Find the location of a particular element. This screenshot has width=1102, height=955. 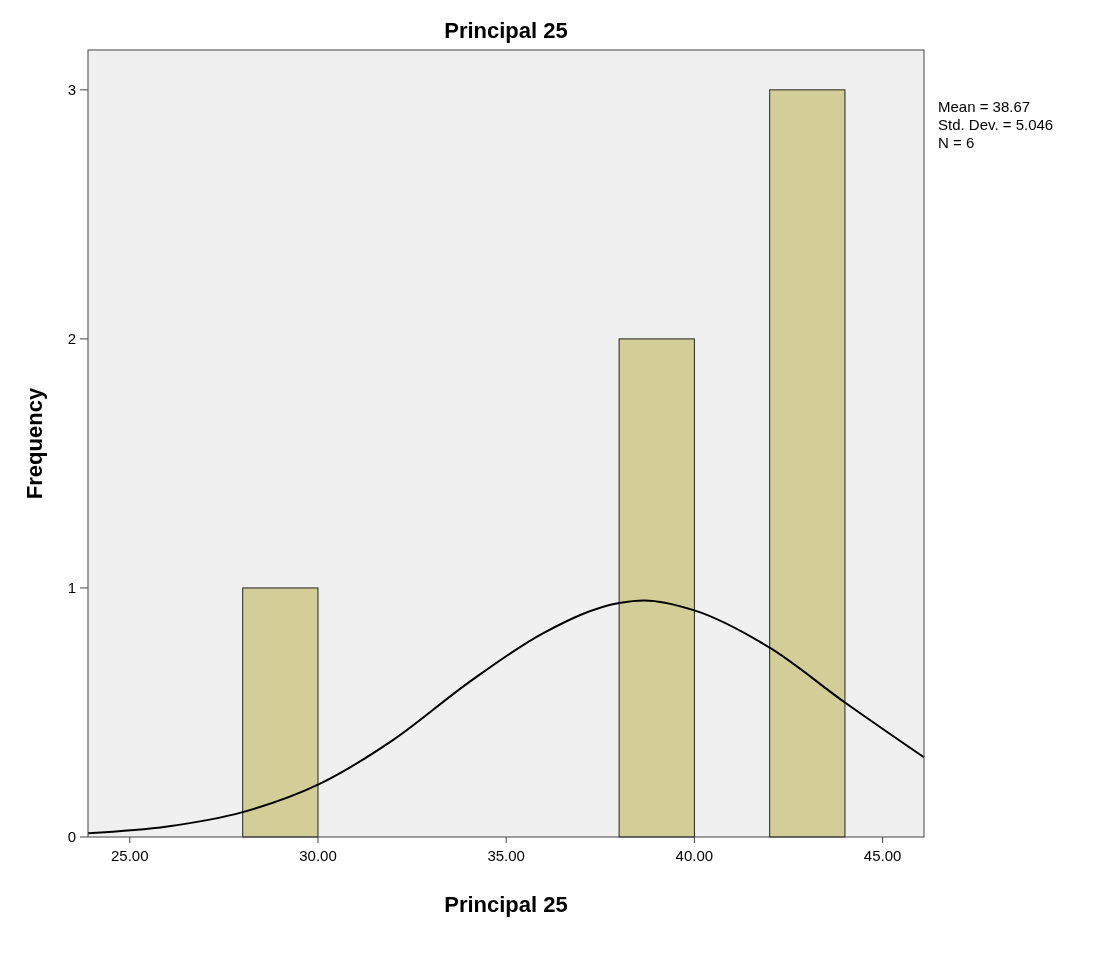

text: Mean = 38.67 is located at coordinates (984, 106).